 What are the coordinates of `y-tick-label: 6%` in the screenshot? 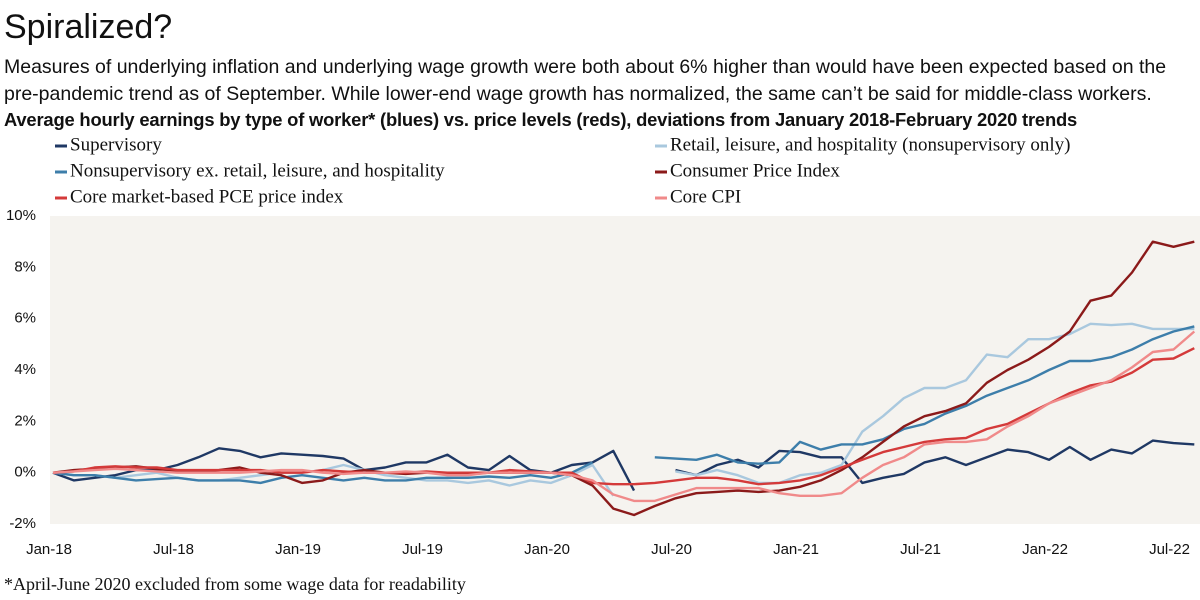 It's located at (25, 318).